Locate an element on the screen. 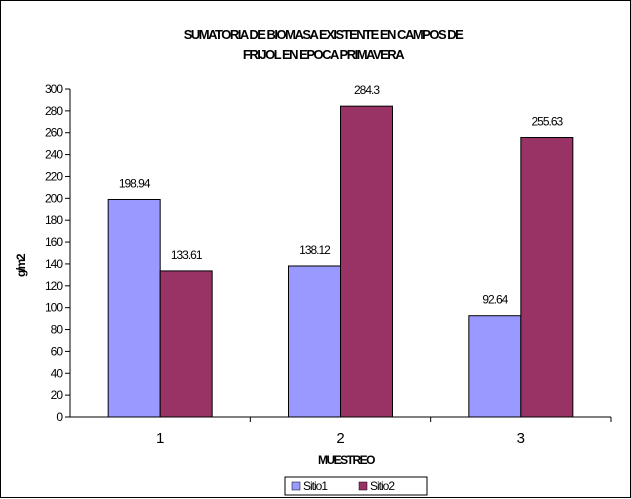 The height and width of the screenshot is (499, 631). y-tick-label: 140 is located at coordinates (54, 264).